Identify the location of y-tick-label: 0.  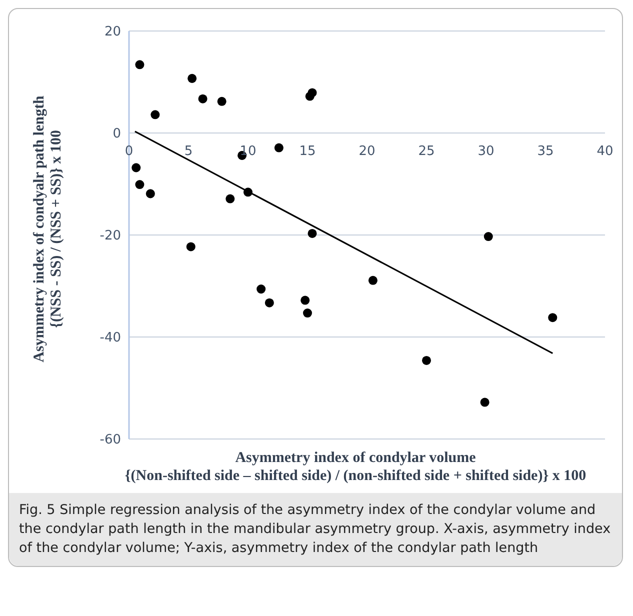
(116, 134).